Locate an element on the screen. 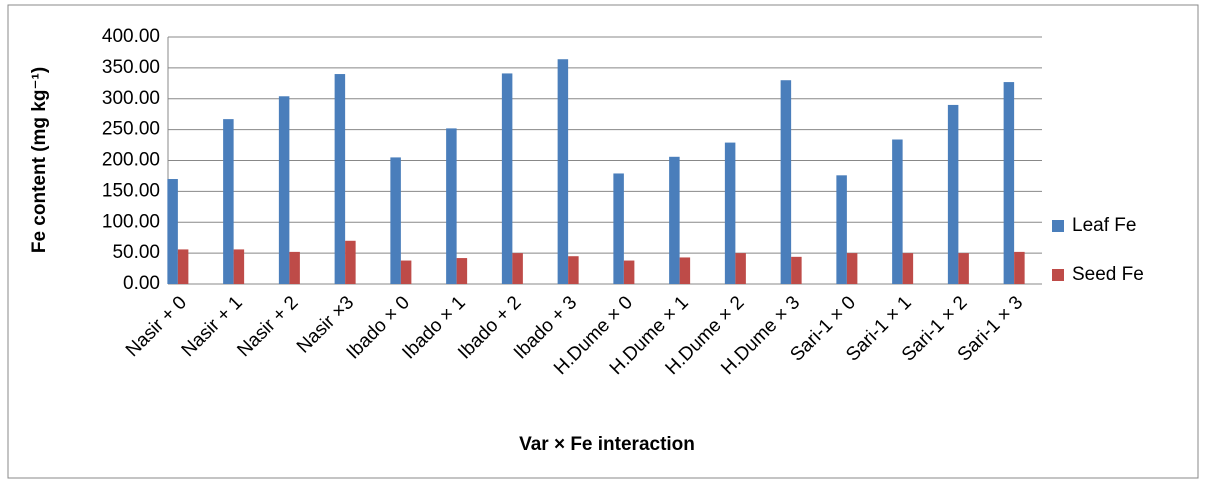  y-axis-title: Fe content (mg kg⁻¹) is located at coordinates (39, 160).